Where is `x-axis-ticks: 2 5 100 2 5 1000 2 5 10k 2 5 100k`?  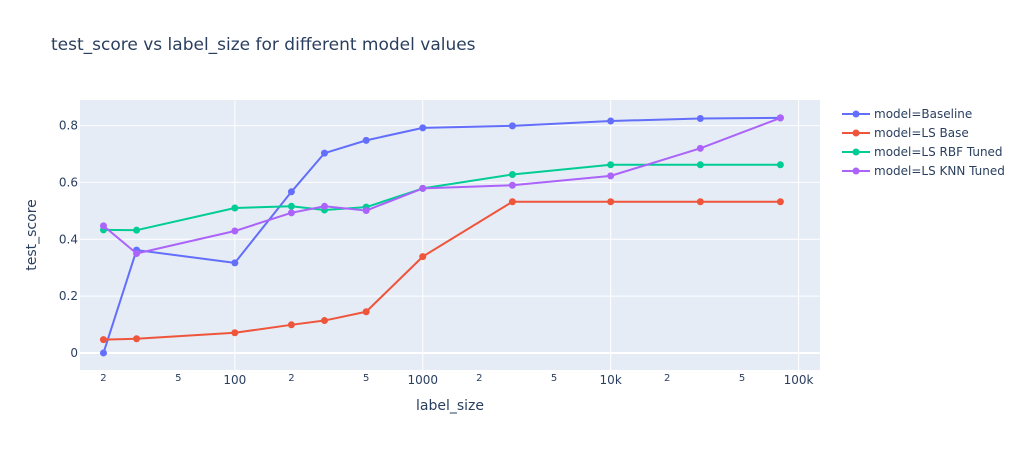
x-axis-ticks: 2 5 100 2 5 1000 2 5 10k 2 5 100k is located at coordinates (456, 380).